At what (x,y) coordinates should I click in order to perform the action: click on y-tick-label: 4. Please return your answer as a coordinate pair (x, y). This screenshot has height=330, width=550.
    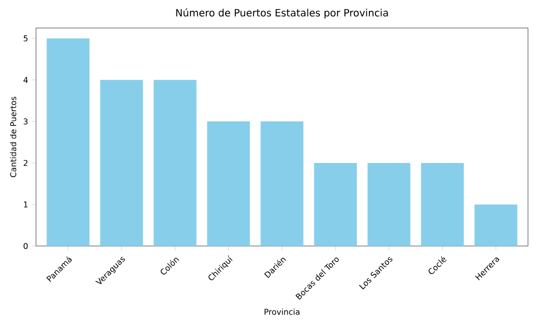
    Looking at the image, I should click on (26, 79).